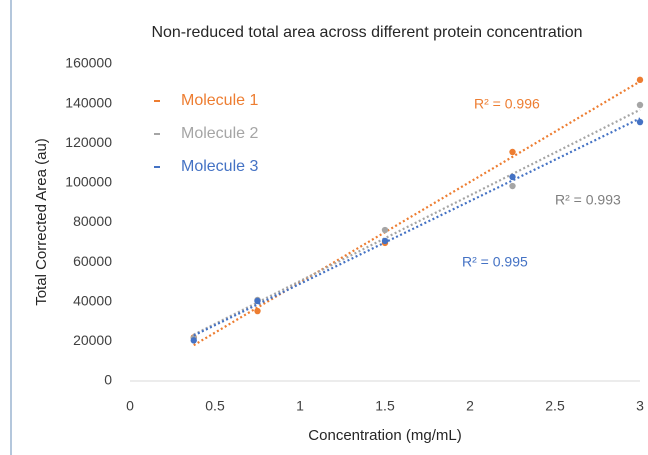  What do you see at coordinates (92, 261) in the screenshot?
I see `y-tick-label: 60000` at bounding box center [92, 261].